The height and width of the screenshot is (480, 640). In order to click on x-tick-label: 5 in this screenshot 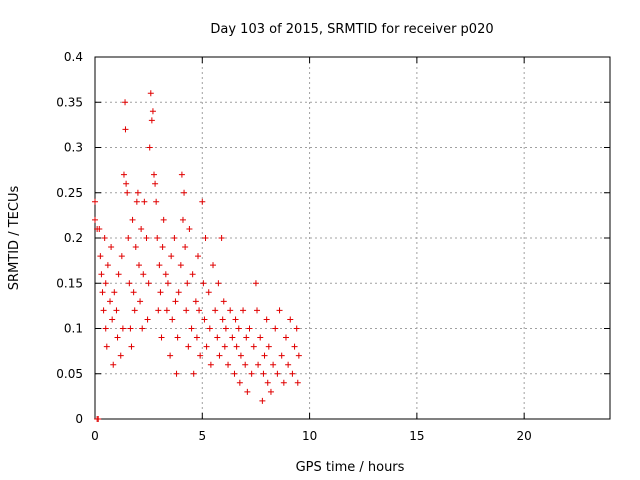, I will do `click(202, 436)`.